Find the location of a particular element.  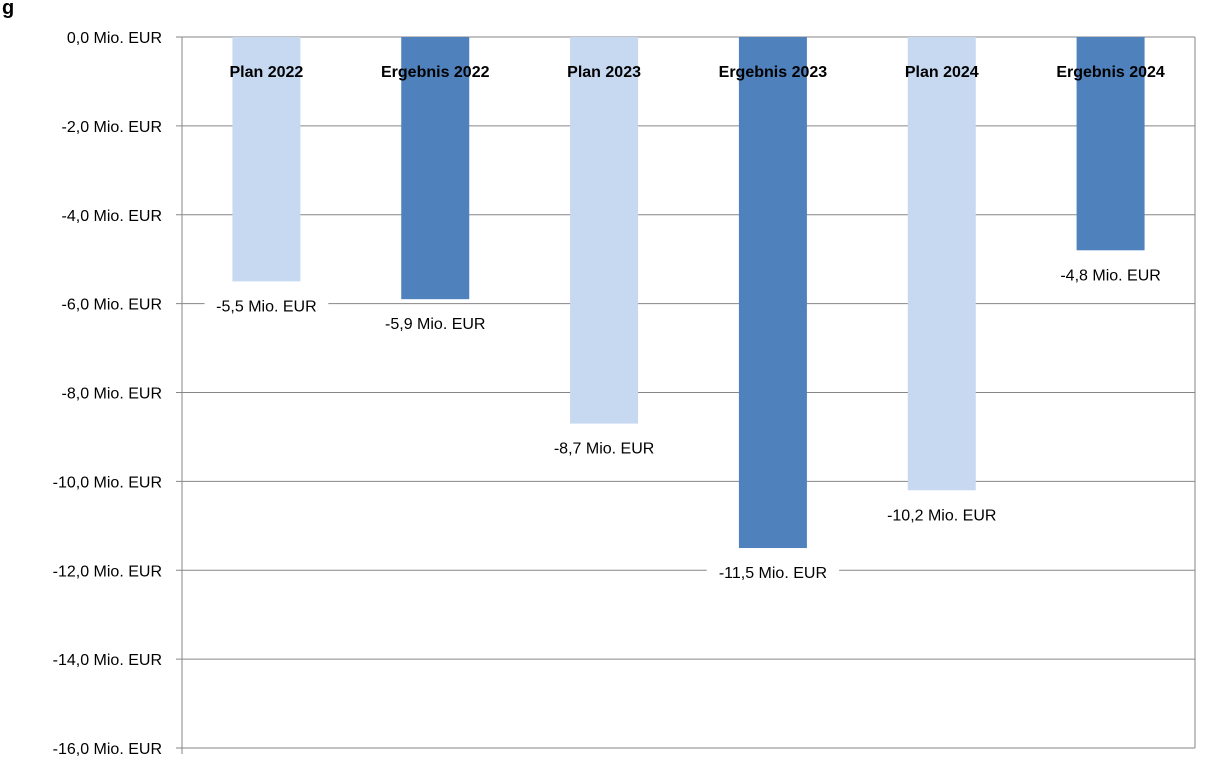

bar-ergebnis-2022 is located at coordinates (435, 168).